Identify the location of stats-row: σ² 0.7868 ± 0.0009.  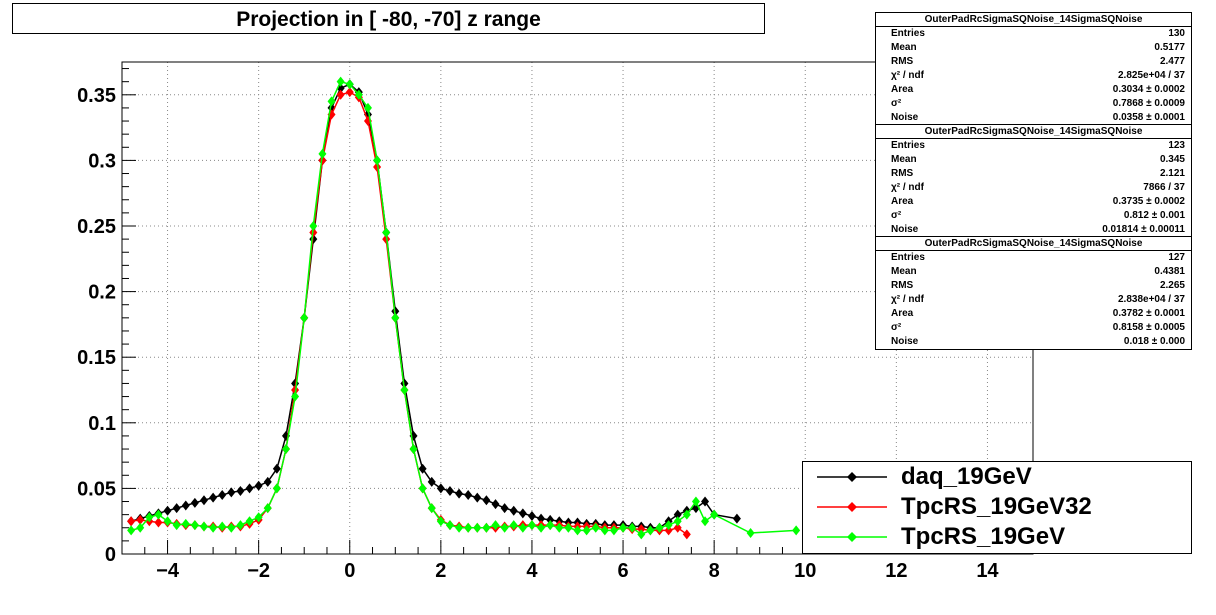
(1033, 104).